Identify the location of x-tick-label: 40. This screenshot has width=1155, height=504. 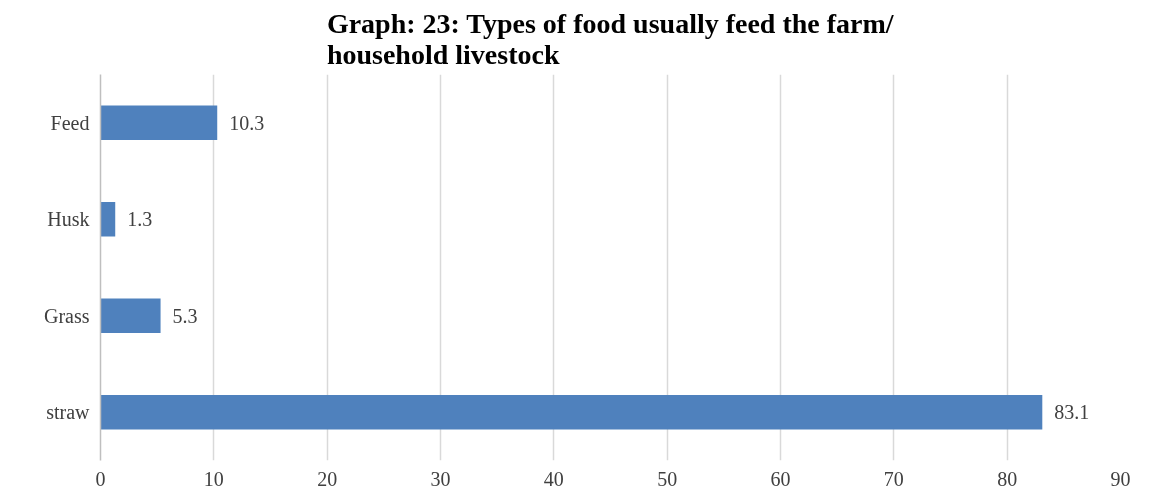
(553, 478).